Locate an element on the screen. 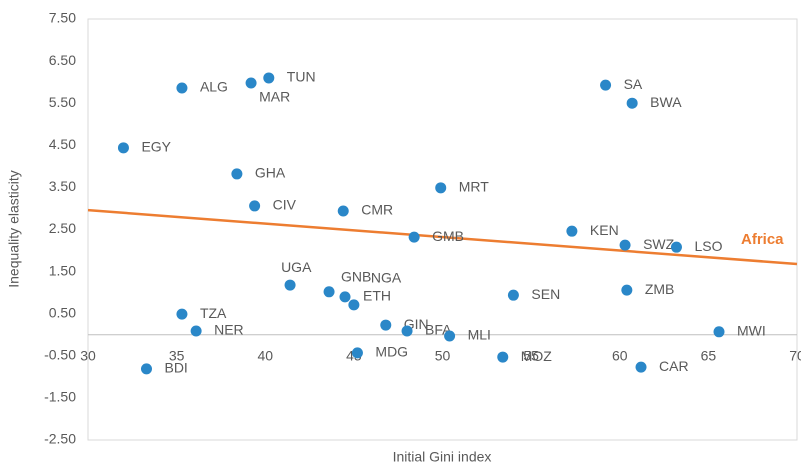 The height and width of the screenshot is (468, 801). point-label: MRT is located at coordinates (474, 187).